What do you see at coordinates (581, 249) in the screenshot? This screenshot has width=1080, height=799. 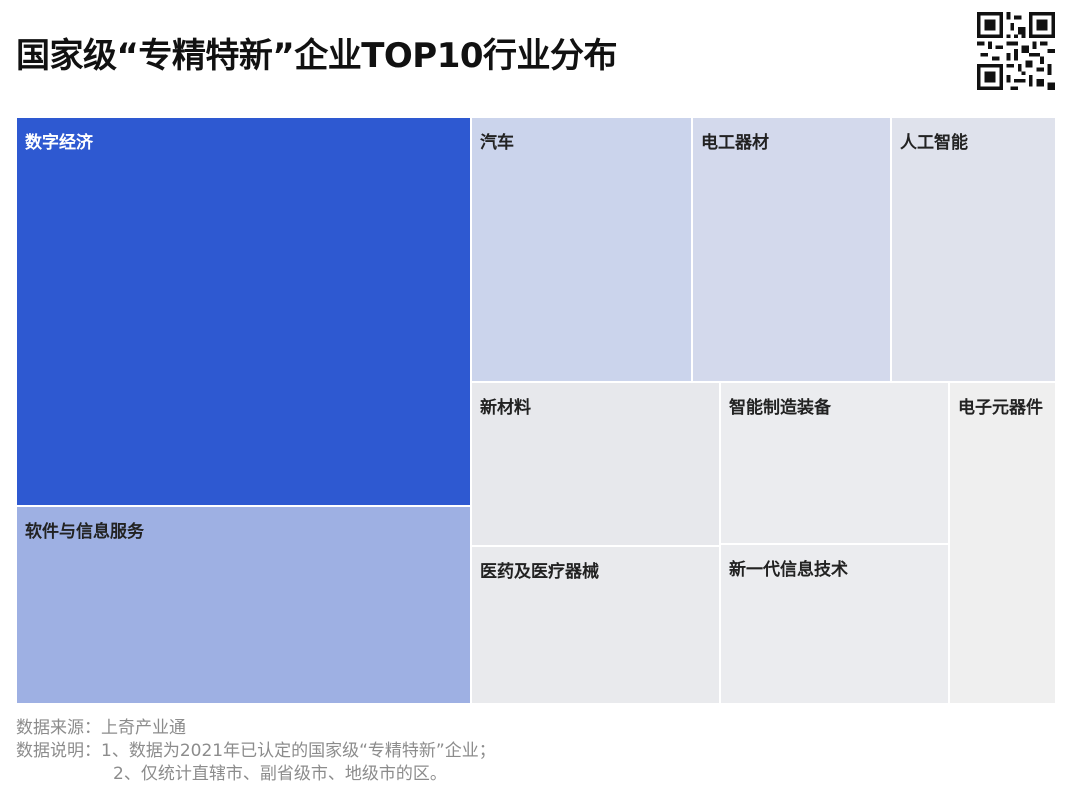 I see `treemap-cell-automobile: 汽车` at bounding box center [581, 249].